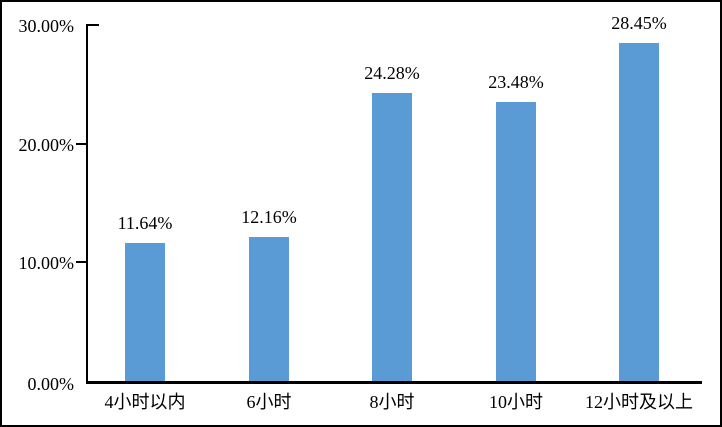  Describe the element at coordinates (516, 82) in the screenshot. I see `bar-value-label: 23.48%` at that location.